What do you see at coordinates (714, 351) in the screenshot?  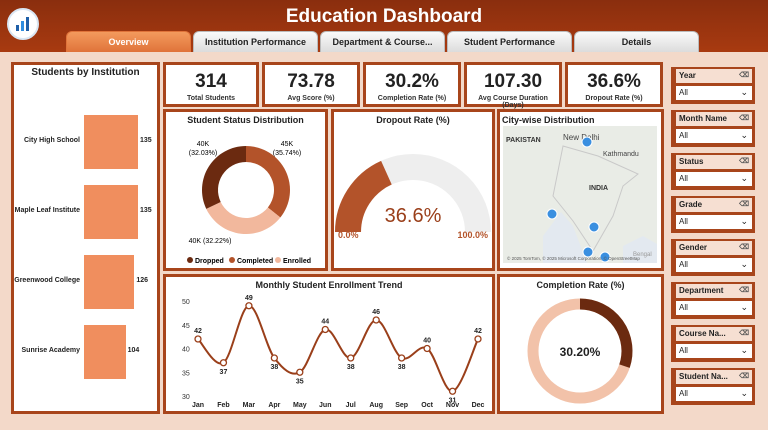 I see `slicer-course-dropdown: All ⌄` at bounding box center [714, 351].